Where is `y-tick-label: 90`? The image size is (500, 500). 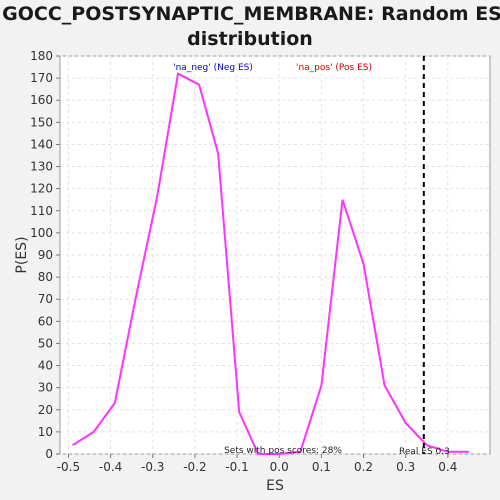 y-tick-label: 90 is located at coordinates (45, 255).